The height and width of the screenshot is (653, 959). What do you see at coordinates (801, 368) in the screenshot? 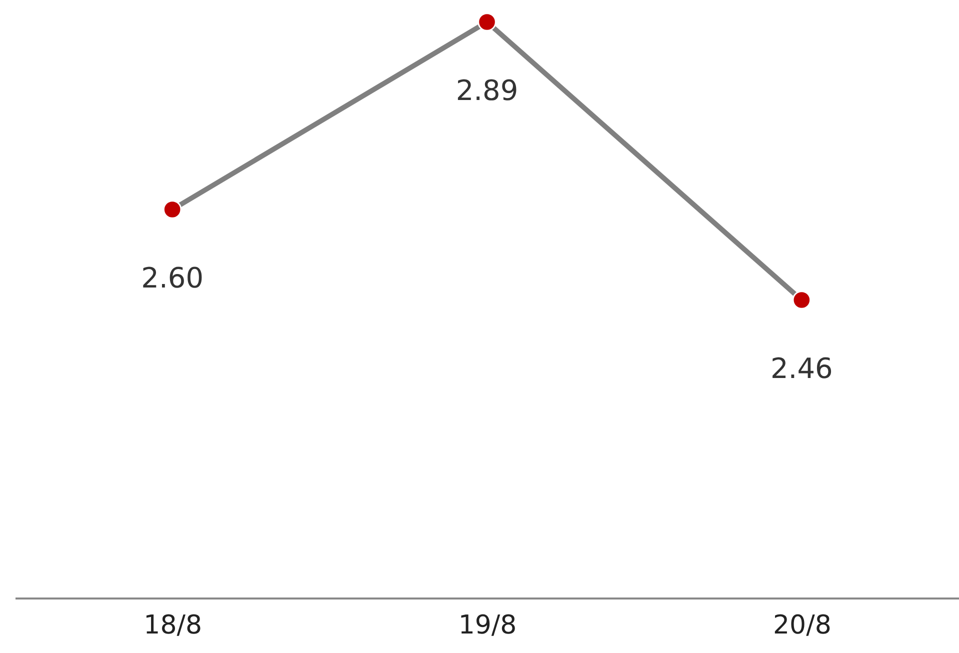
I see `data-label: 2.46` at bounding box center [801, 368].